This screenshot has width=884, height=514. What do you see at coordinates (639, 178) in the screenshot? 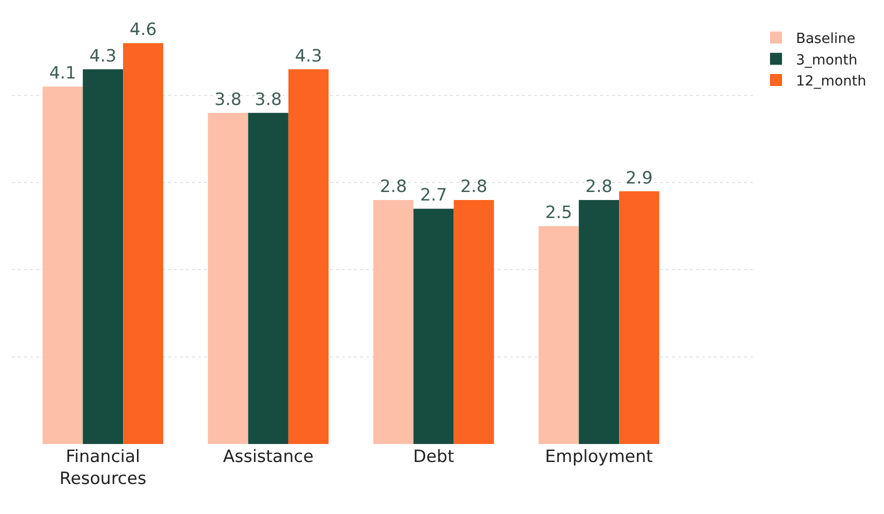
I see `data-label: 2.9` at bounding box center [639, 178].